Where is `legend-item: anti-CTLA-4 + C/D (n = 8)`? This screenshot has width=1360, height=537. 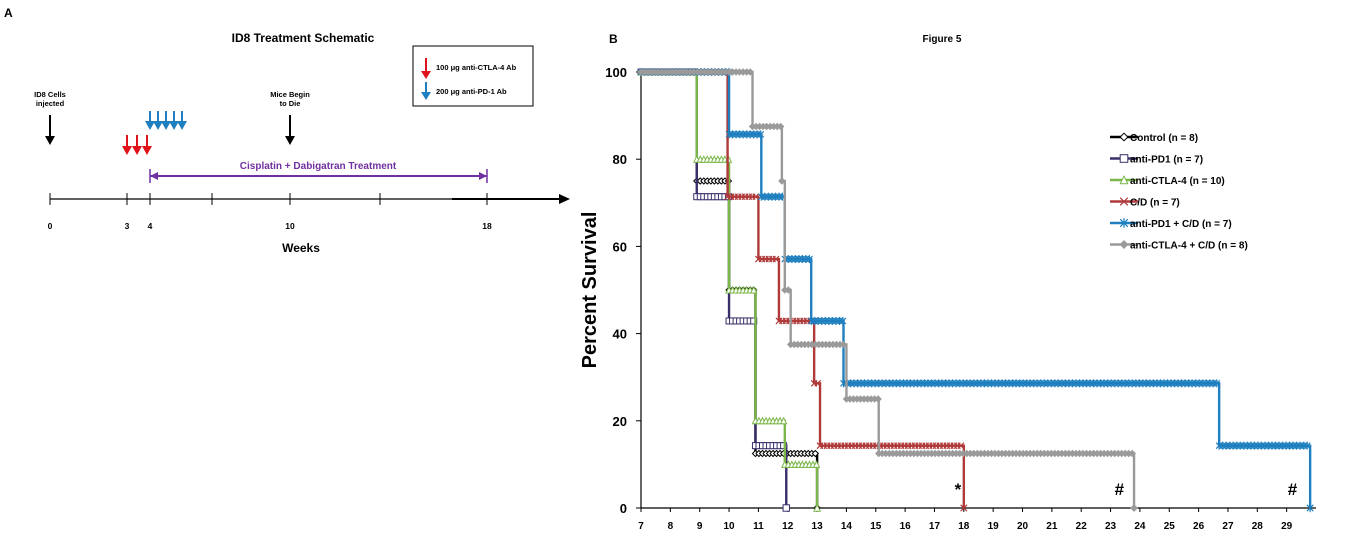
legend-item: anti-CTLA-4 + C/D (n = 8) is located at coordinates (1179, 245).